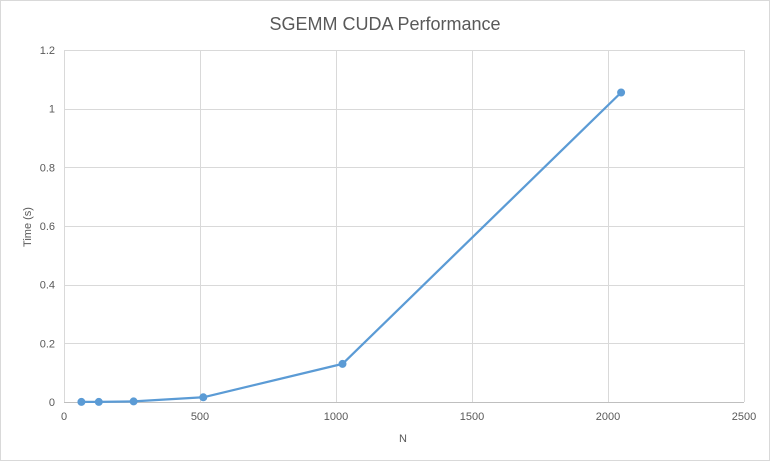 This screenshot has width=770, height=461. What do you see at coordinates (47, 344) in the screenshot?
I see `y-tick-label: 0.2` at bounding box center [47, 344].